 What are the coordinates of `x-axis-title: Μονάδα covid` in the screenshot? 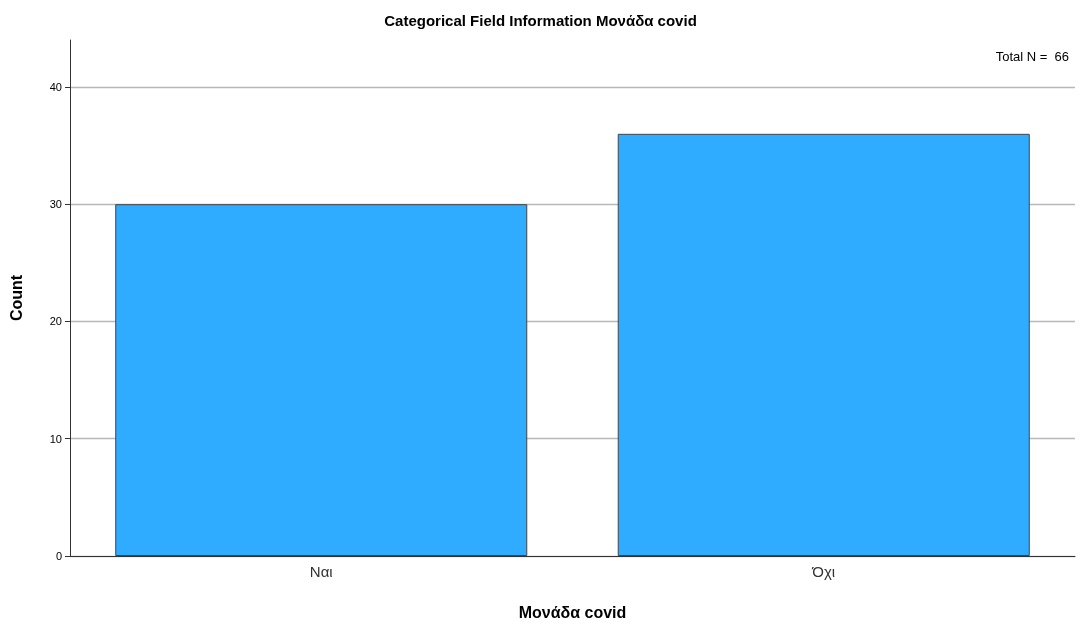 It's located at (572, 612).